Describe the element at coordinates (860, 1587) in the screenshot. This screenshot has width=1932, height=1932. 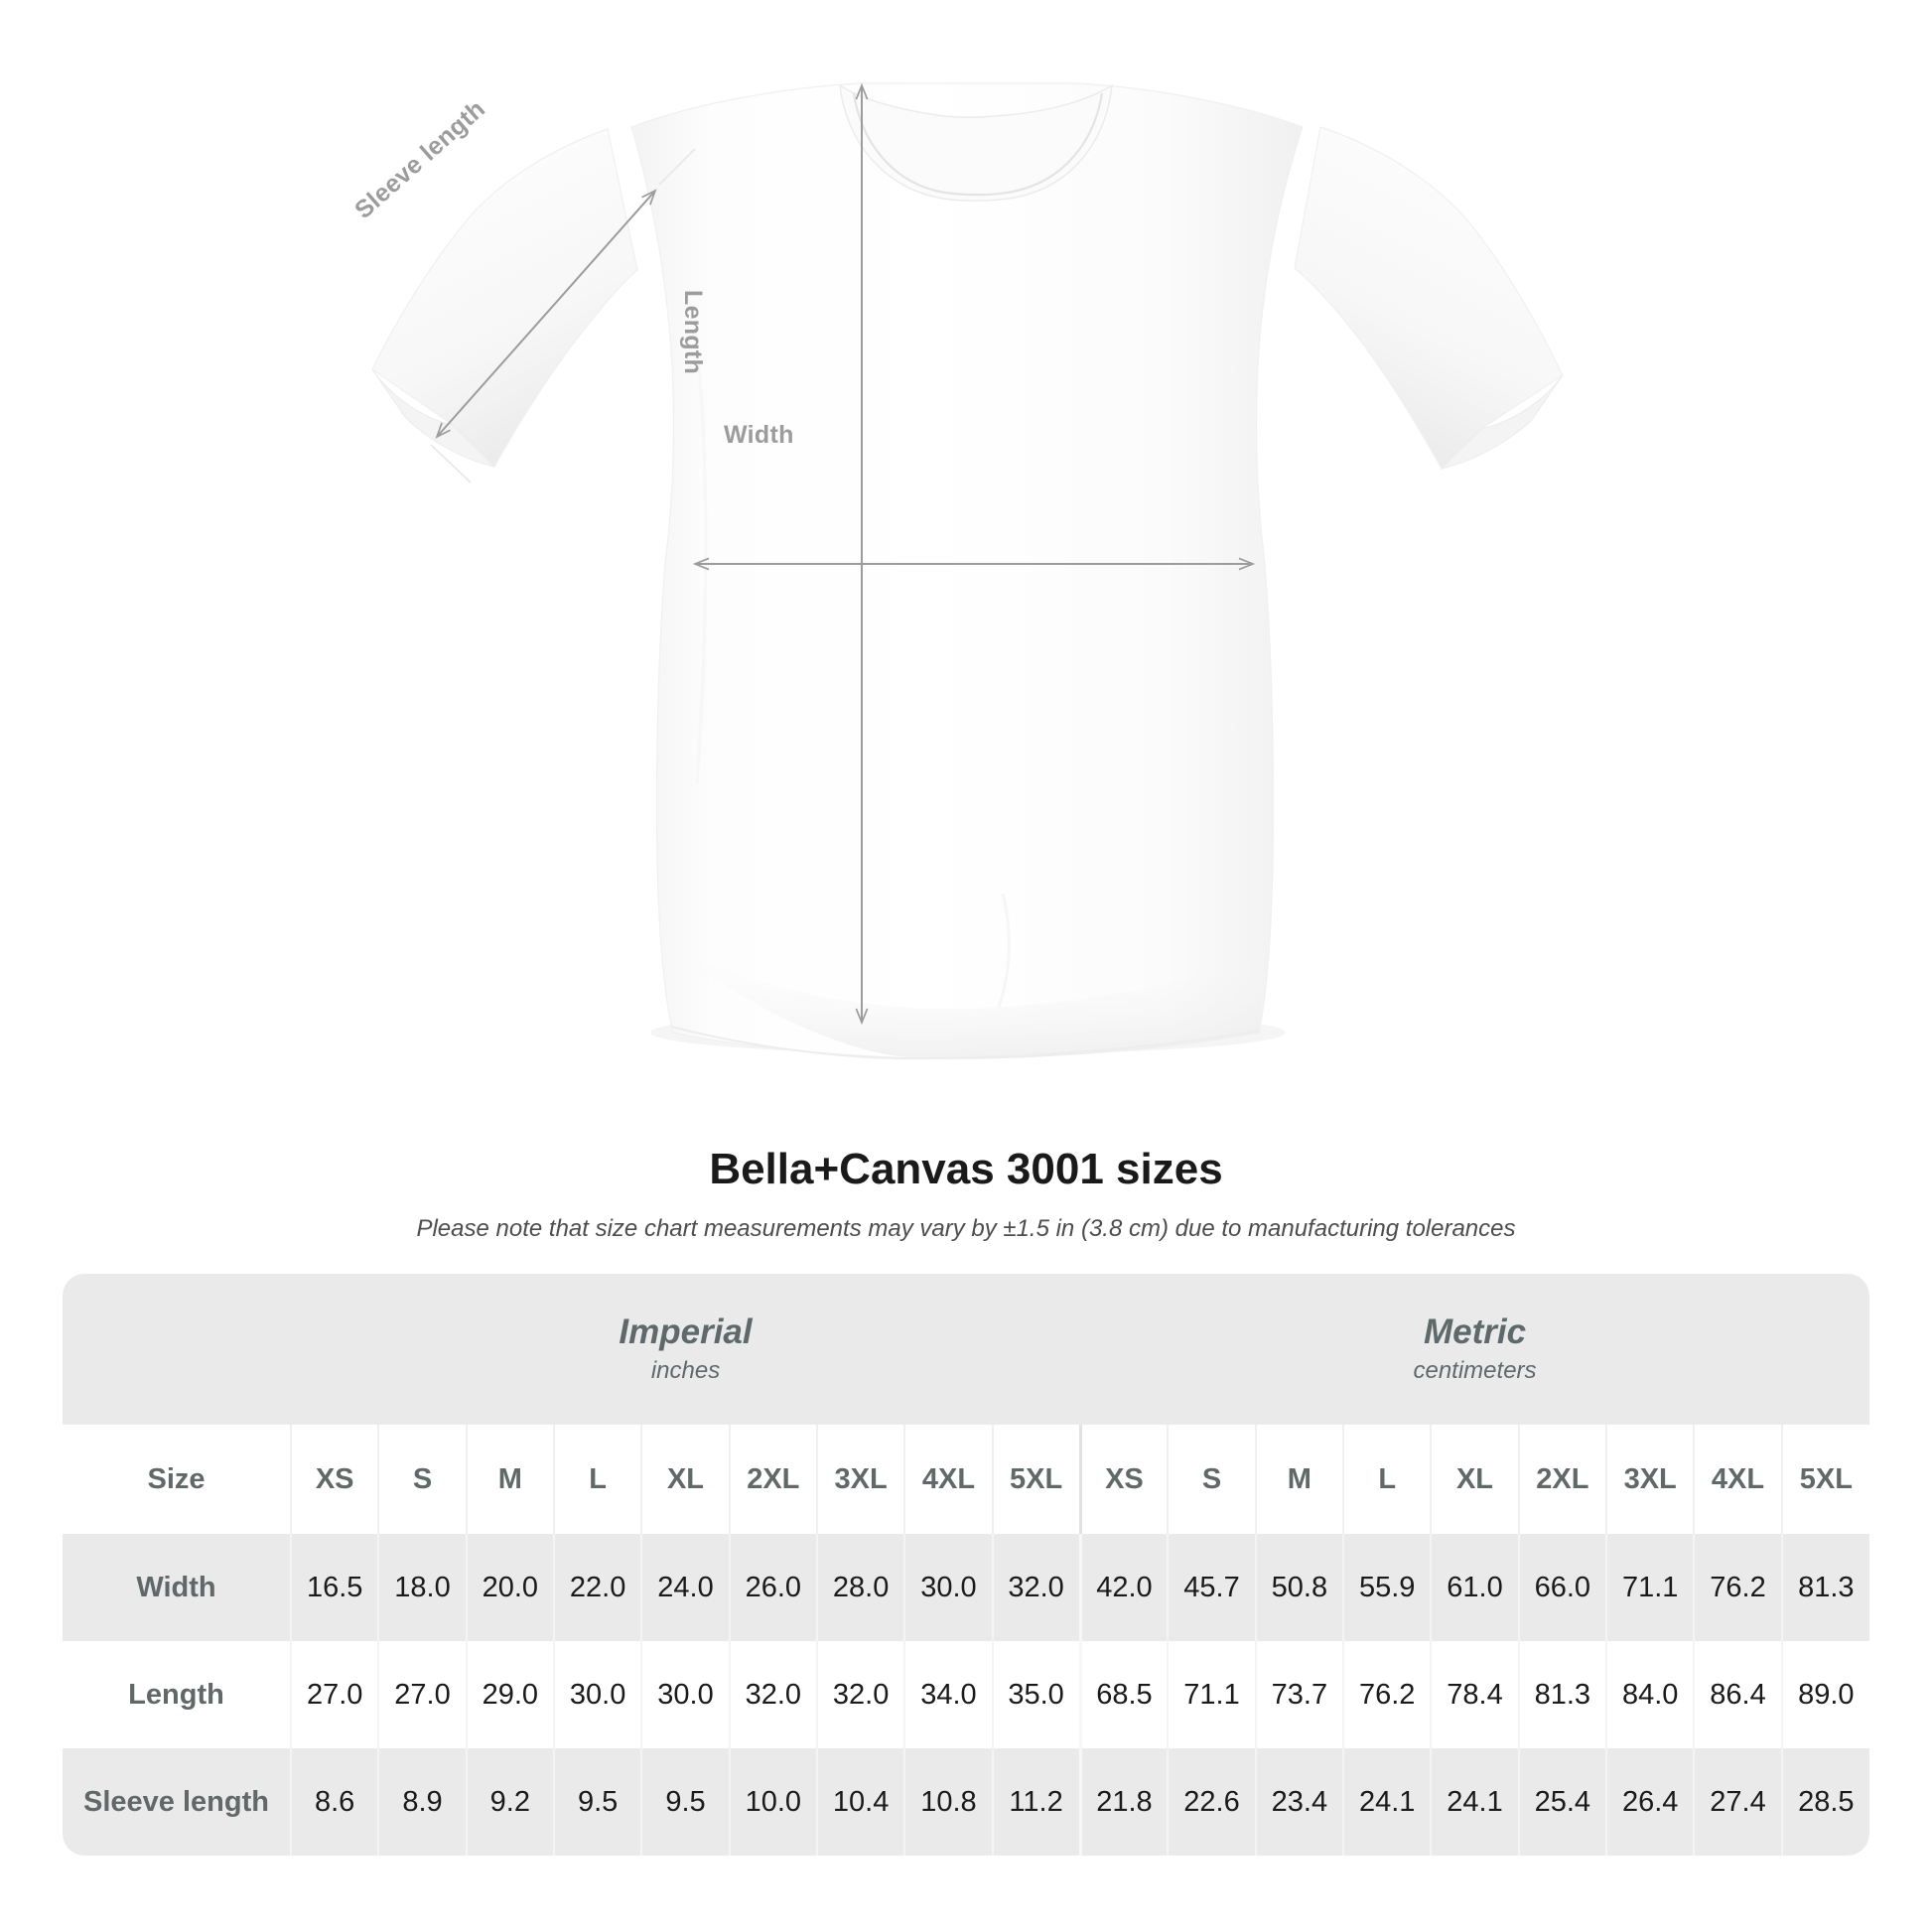
I see `measurement-cell: 28.0` at that location.